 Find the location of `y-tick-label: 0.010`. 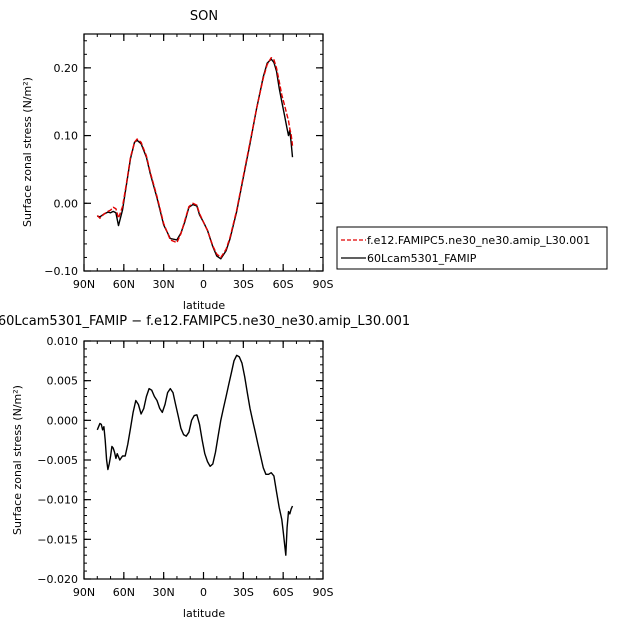

y-tick-label: 0.010 is located at coordinates (63, 341).